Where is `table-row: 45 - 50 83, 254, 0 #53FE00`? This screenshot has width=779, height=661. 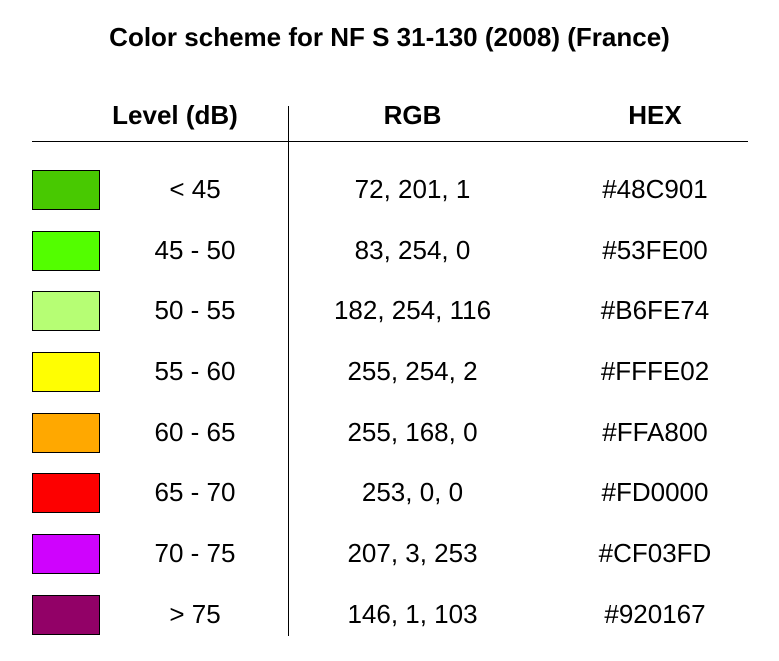
table-row: 45 - 50 83, 254, 0 #53FE00 is located at coordinates (389, 249).